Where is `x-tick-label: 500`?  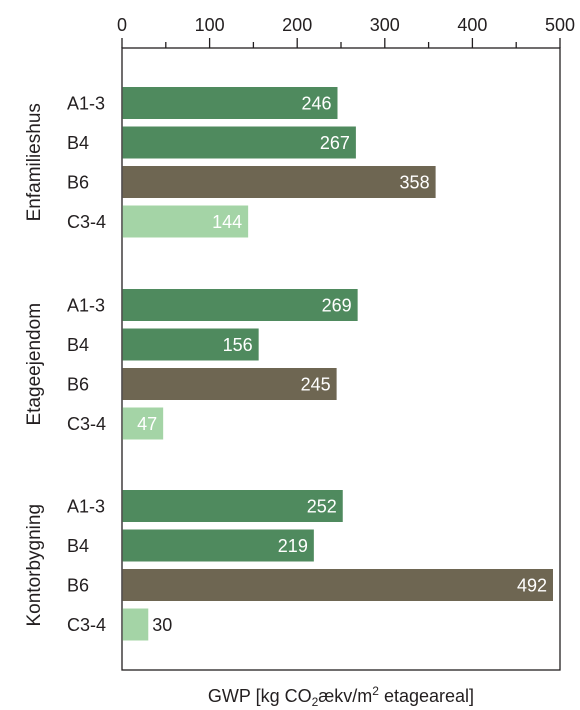 x-tick-label: 500 is located at coordinates (560, 25).